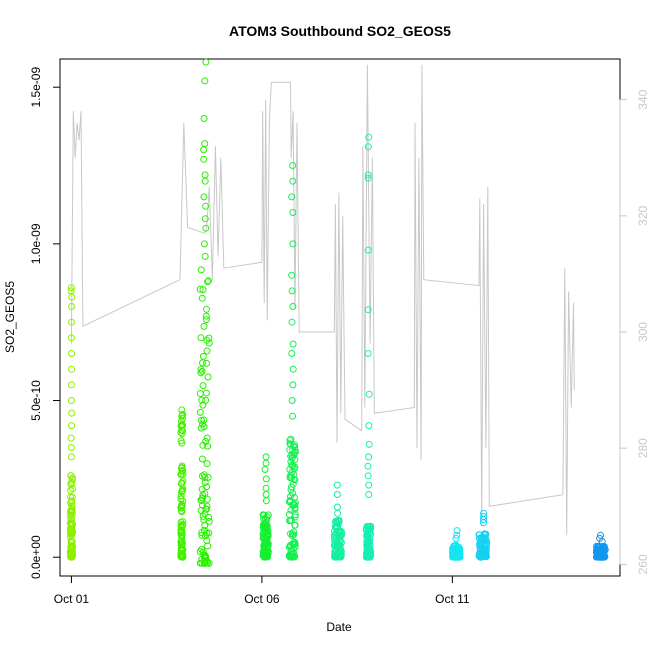  What do you see at coordinates (36, 400) in the screenshot?
I see `y-tick-label: 5.0e-10` at bounding box center [36, 400].